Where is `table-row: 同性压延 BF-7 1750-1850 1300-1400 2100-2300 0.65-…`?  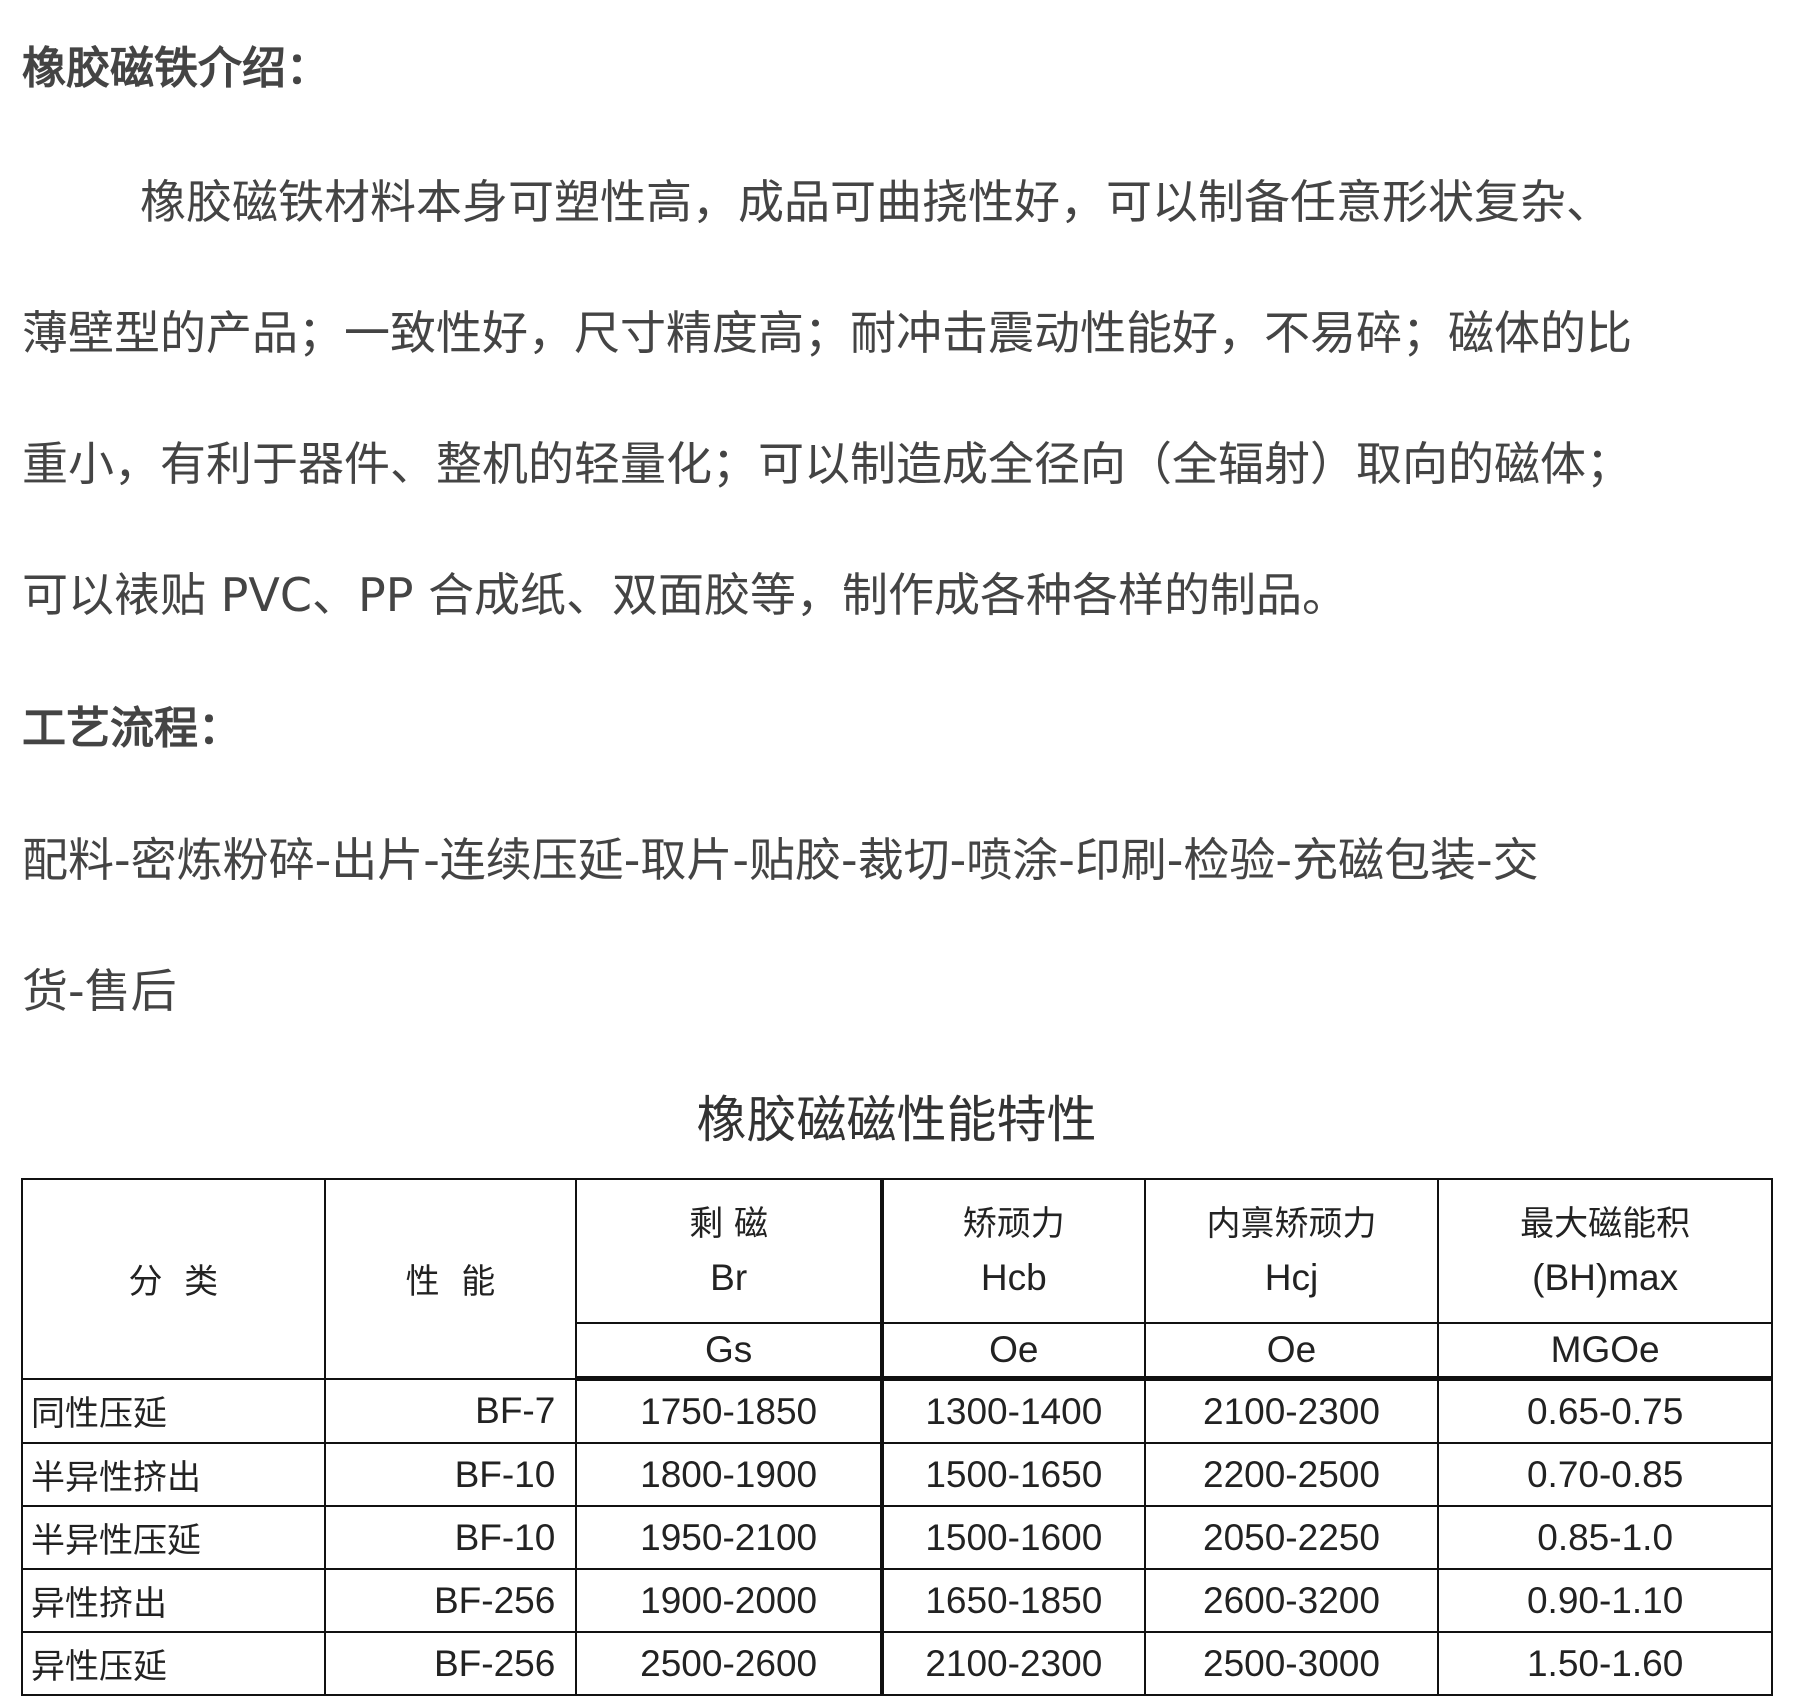
table-row: 同性压延 BF-7 1750-1850 1300-1400 2100-2300 0.65-… is located at coordinates (897, 1410).